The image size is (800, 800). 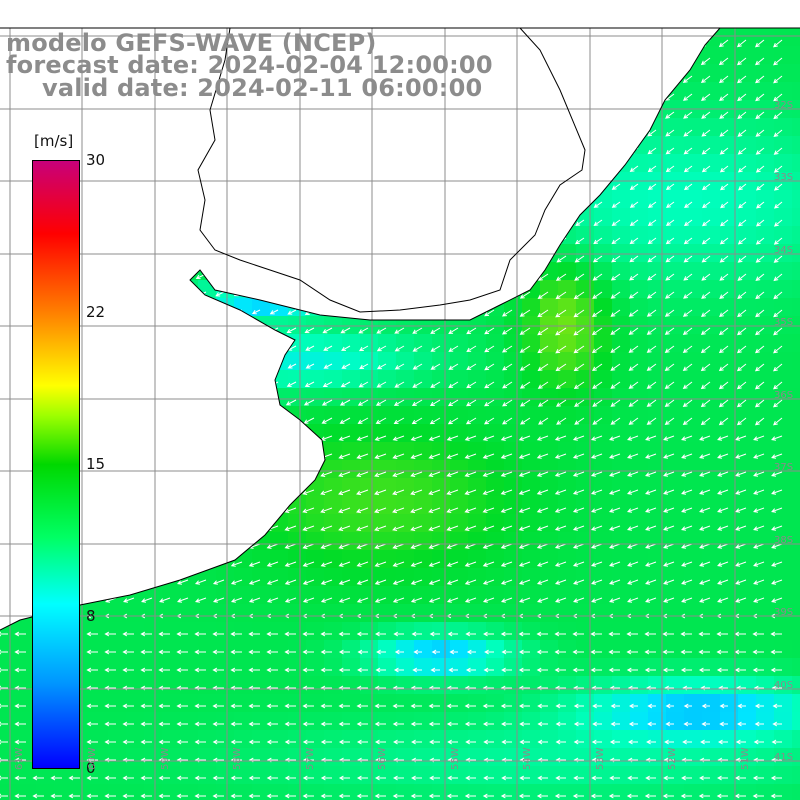 What do you see at coordinates (784, 250) in the screenshot?
I see `lat-label: 34S` at bounding box center [784, 250].